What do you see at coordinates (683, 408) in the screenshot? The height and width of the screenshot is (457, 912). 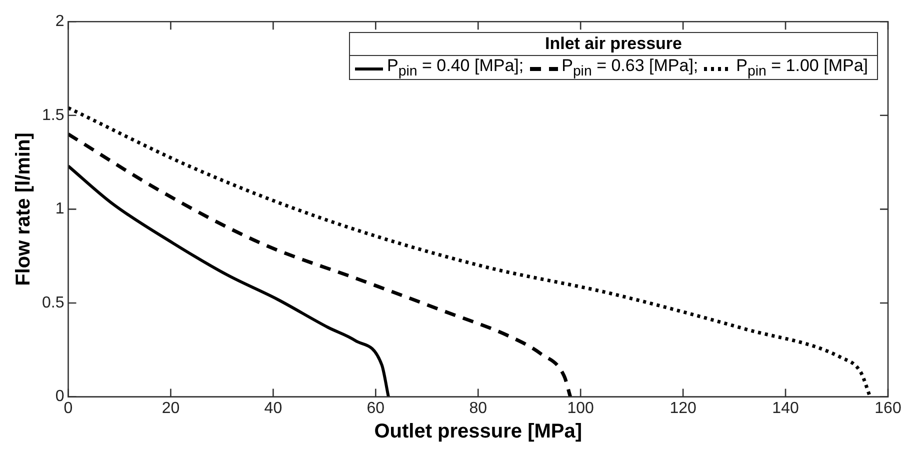 I see `x-tick-label: 120` at bounding box center [683, 408].